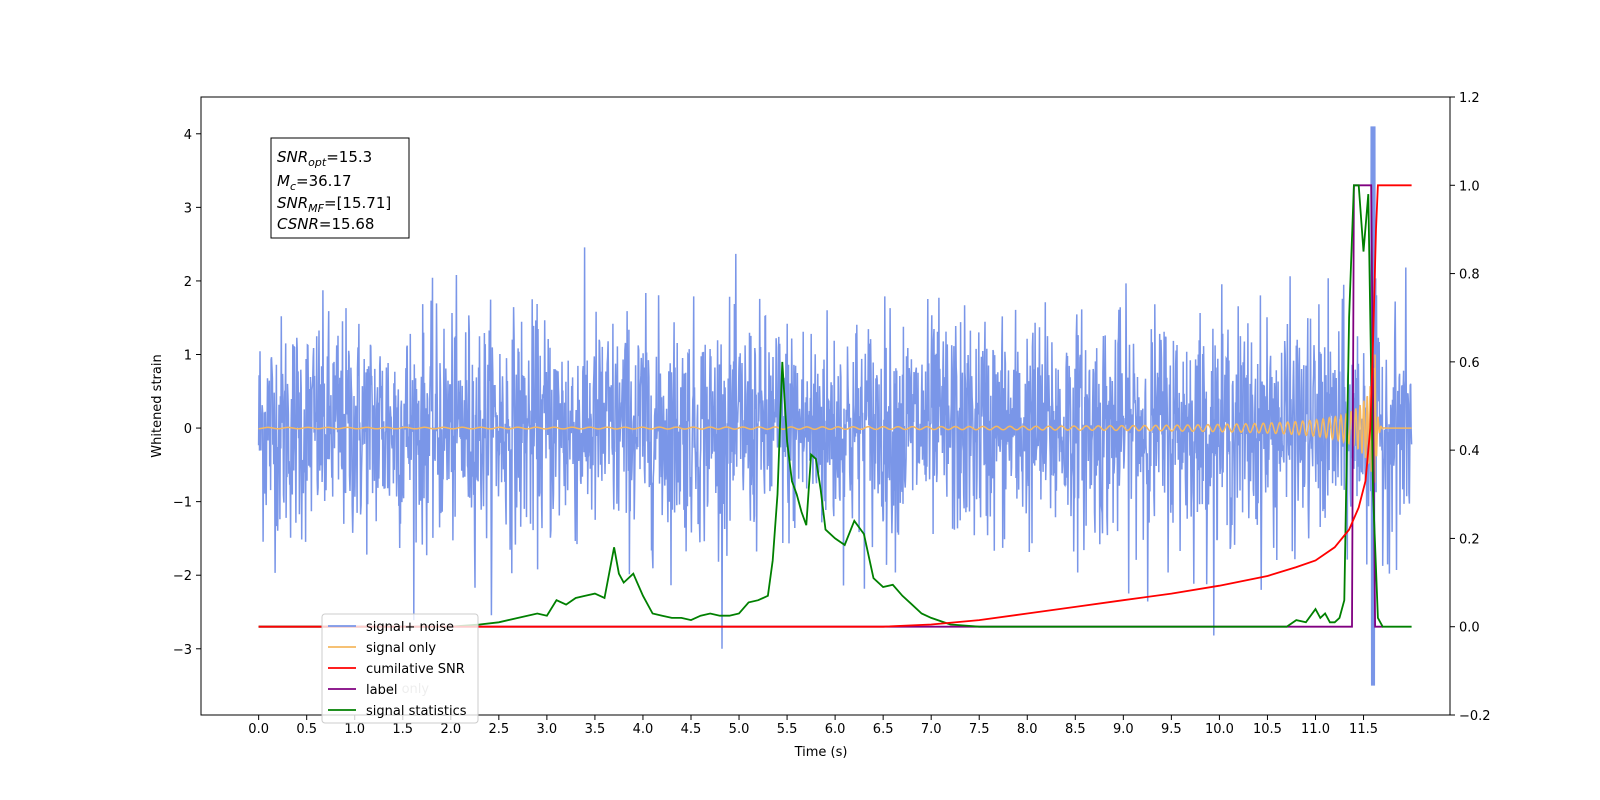 Image resolution: width=1600 pixels, height=800 pixels. Describe the element at coordinates (306, 729) in the screenshot. I see `x-tick-label: 0.5` at that location.